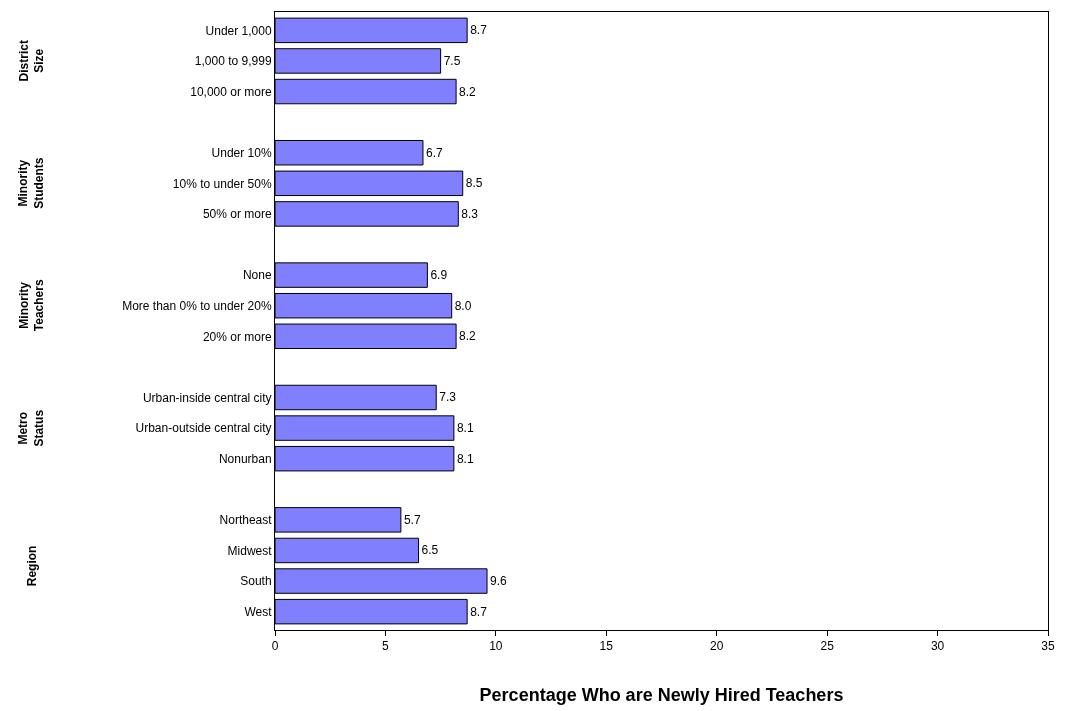  I want to click on data-label: 6.7, so click(434, 152).